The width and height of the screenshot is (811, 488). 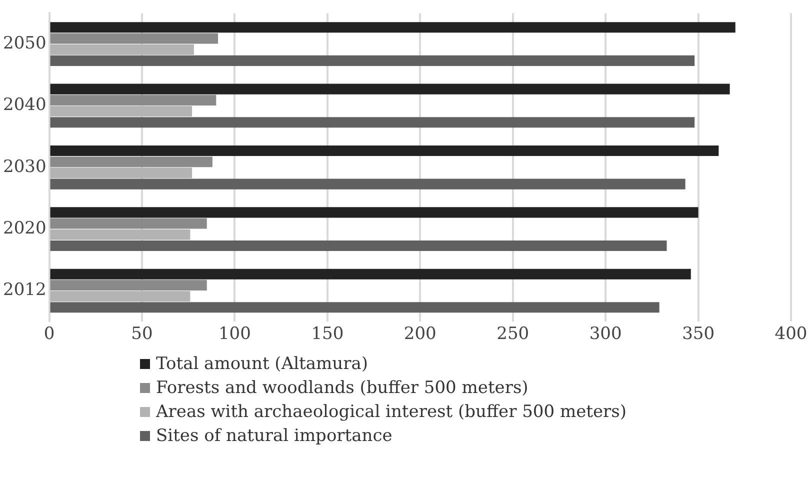 What do you see at coordinates (24, 290) in the screenshot?
I see `y-tick-label: 2012` at bounding box center [24, 290].